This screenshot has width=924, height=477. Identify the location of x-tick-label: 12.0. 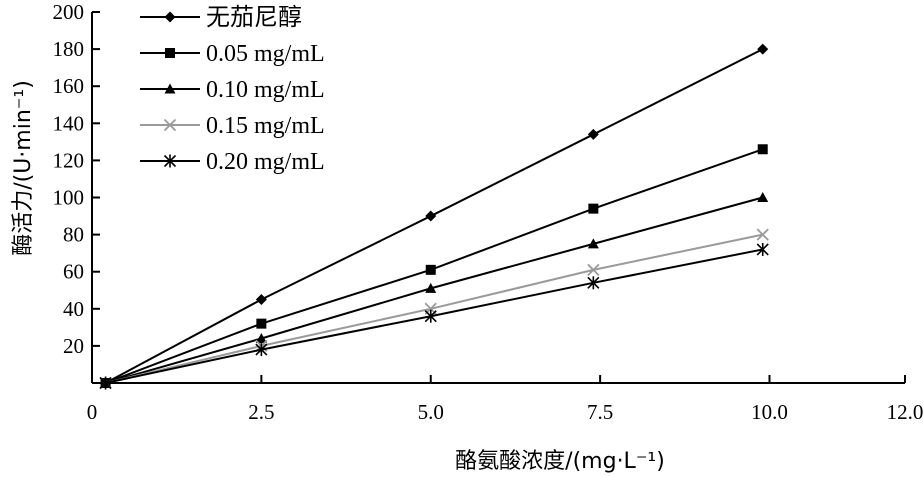
(905, 412).